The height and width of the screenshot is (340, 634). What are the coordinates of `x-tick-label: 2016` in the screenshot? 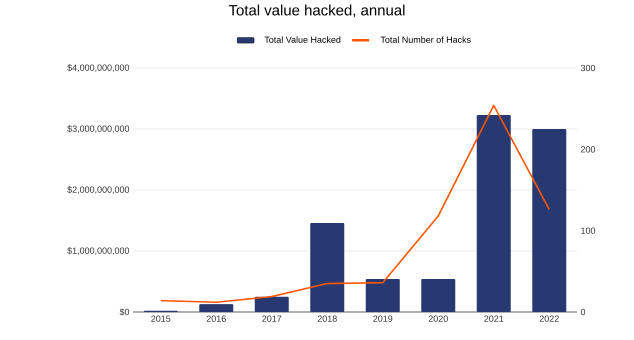 It's located at (216, 319).